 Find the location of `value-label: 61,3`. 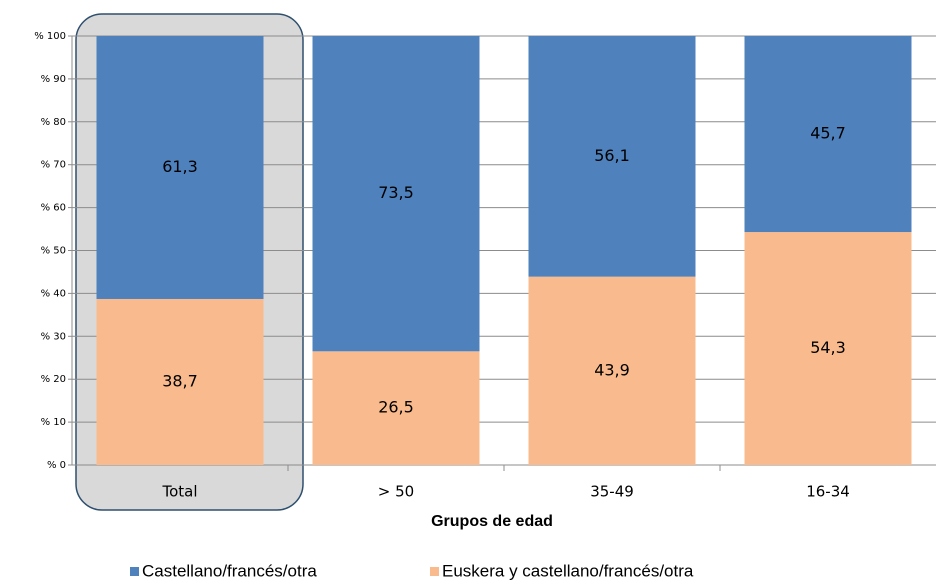

value-label: 61,3 is located at coordinates (180, 166).